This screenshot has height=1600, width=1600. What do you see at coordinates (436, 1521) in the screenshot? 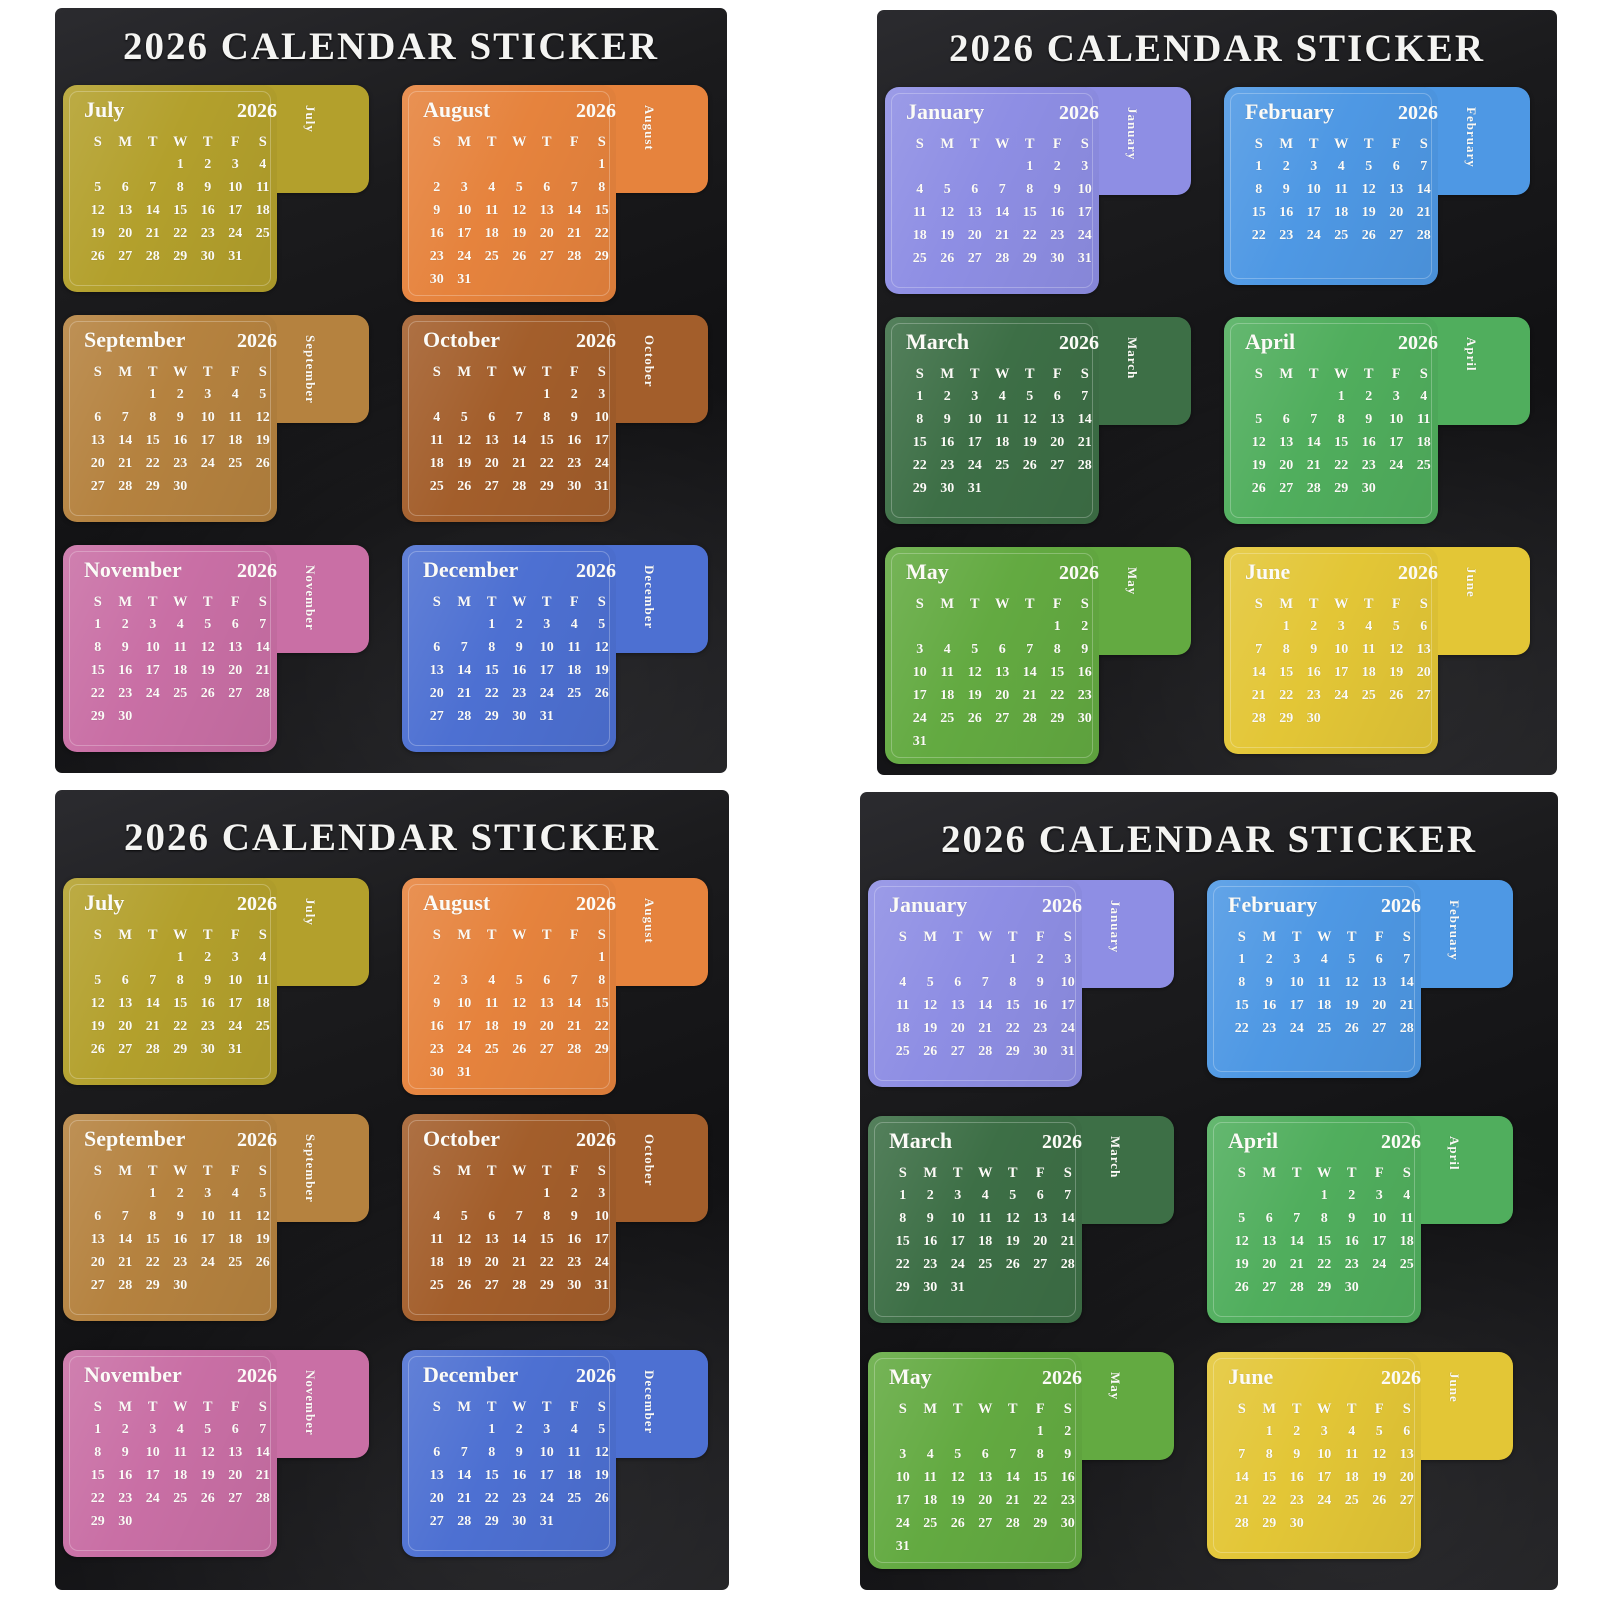
I see `day-cell: 27` at bounding box center [436, 1521].